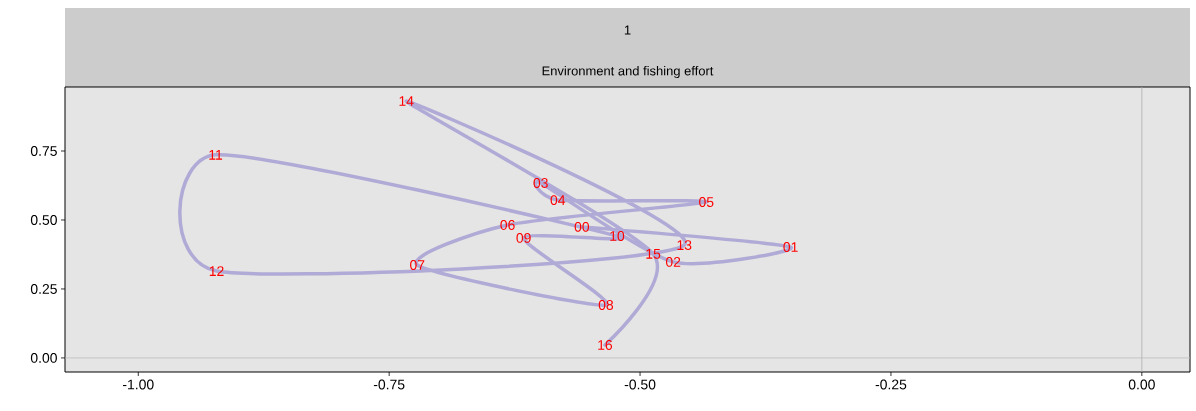 The width and height of the screenshot is (1196, 411). Describe the element at coordinates (627, 30) in the screenshot. I see `chart-title: 1` at that location.